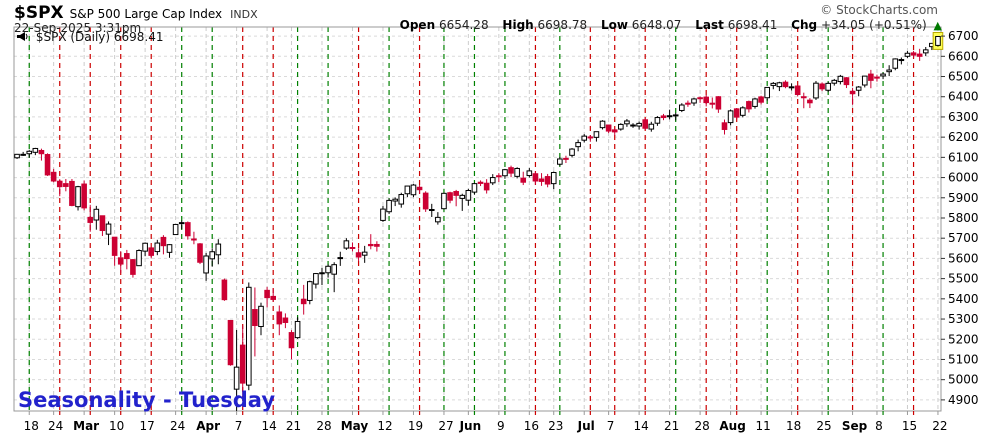  I want to click on chg-label: Chg, so click(804, 25).